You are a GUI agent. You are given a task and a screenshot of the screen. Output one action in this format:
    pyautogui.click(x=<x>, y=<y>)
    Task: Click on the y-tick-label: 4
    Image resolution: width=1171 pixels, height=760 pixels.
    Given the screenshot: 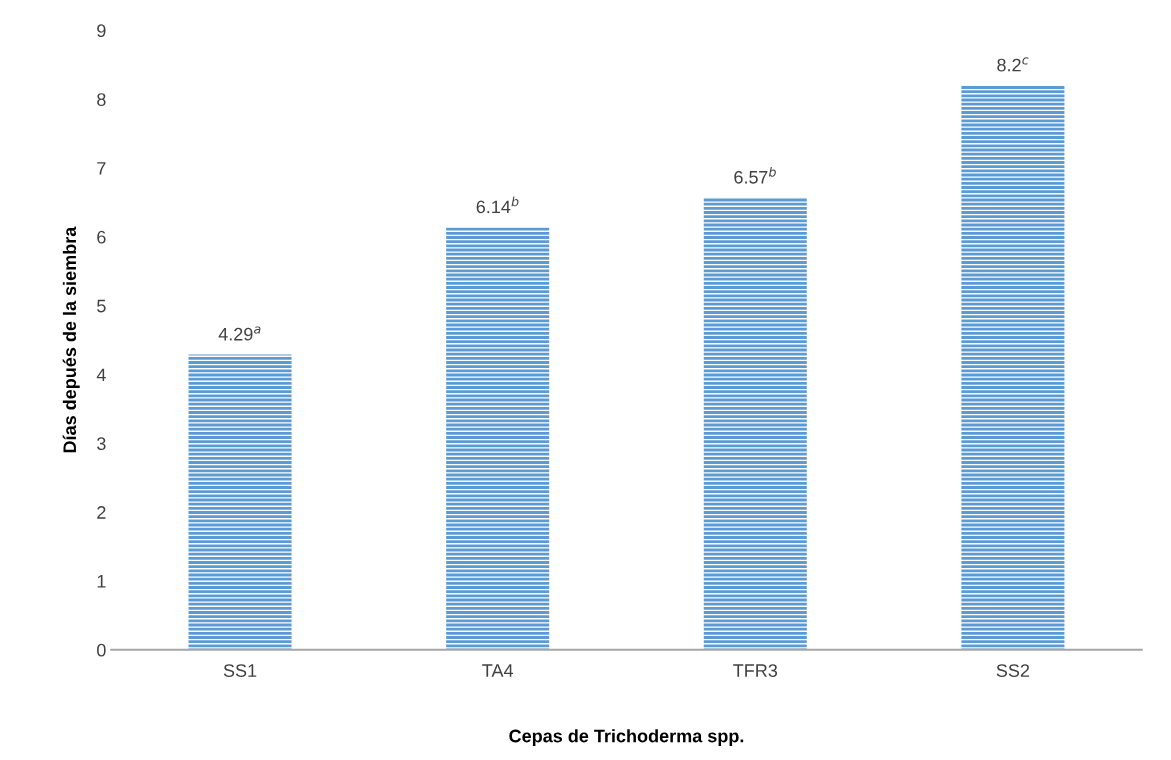 What is the action you would take?
    pyautogui.click(x=101, y=375)
    